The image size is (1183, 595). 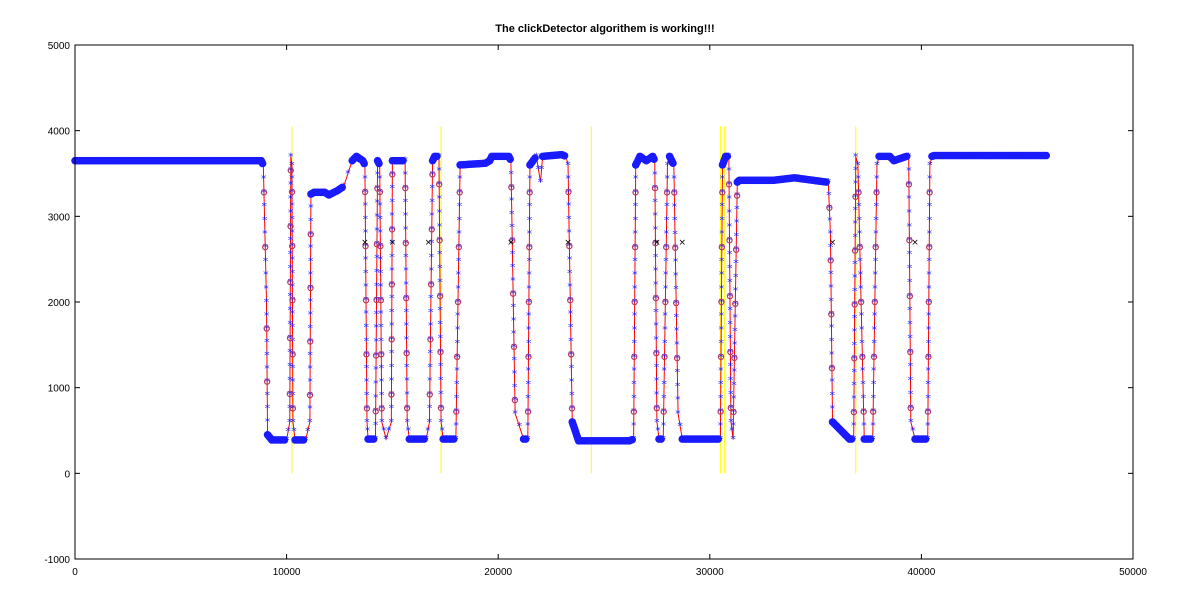 I want to click on y-tick-label: 0, so click(x=67, y=474).